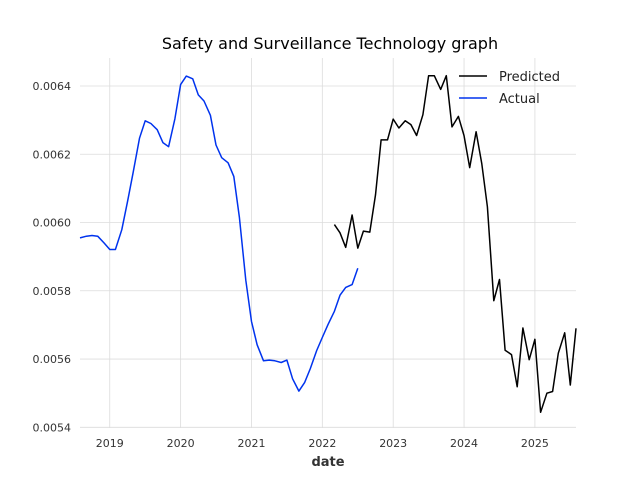  I want to click on y-tick-label: 0.0056, so click(52, 359).